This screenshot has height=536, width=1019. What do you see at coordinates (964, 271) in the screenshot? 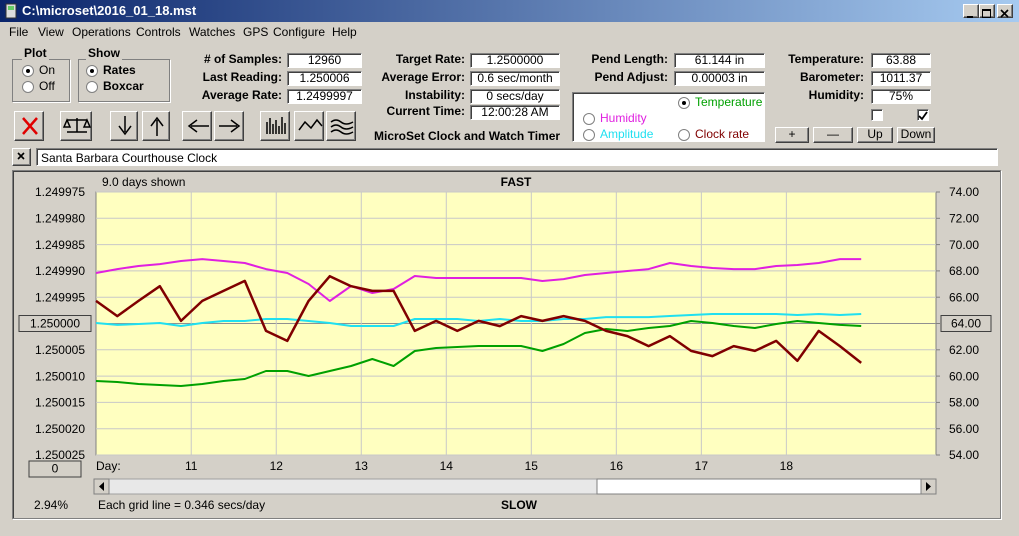
I see `y2-tick-label: 68.00` at bounding box center [964, 271].